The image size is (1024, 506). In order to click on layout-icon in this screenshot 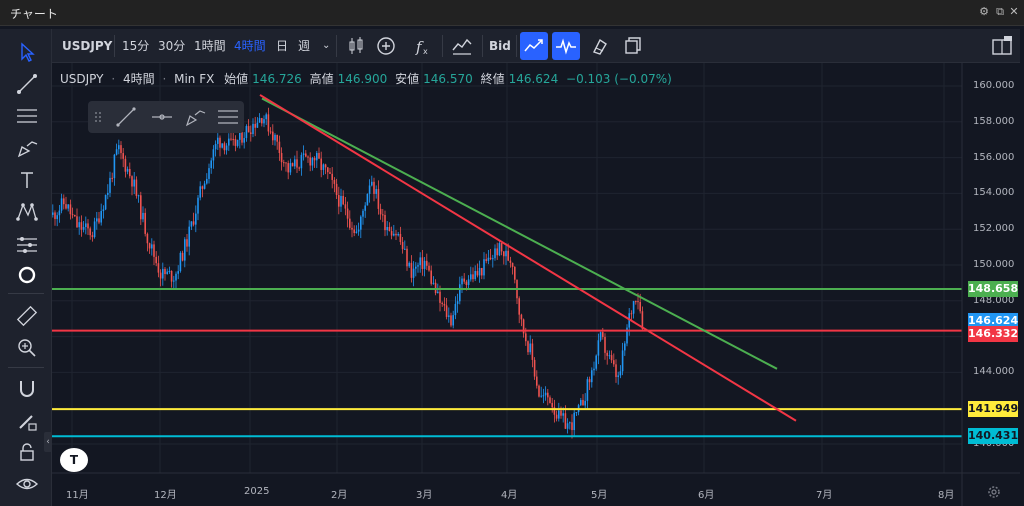, I will do `click(1002, 46)`.